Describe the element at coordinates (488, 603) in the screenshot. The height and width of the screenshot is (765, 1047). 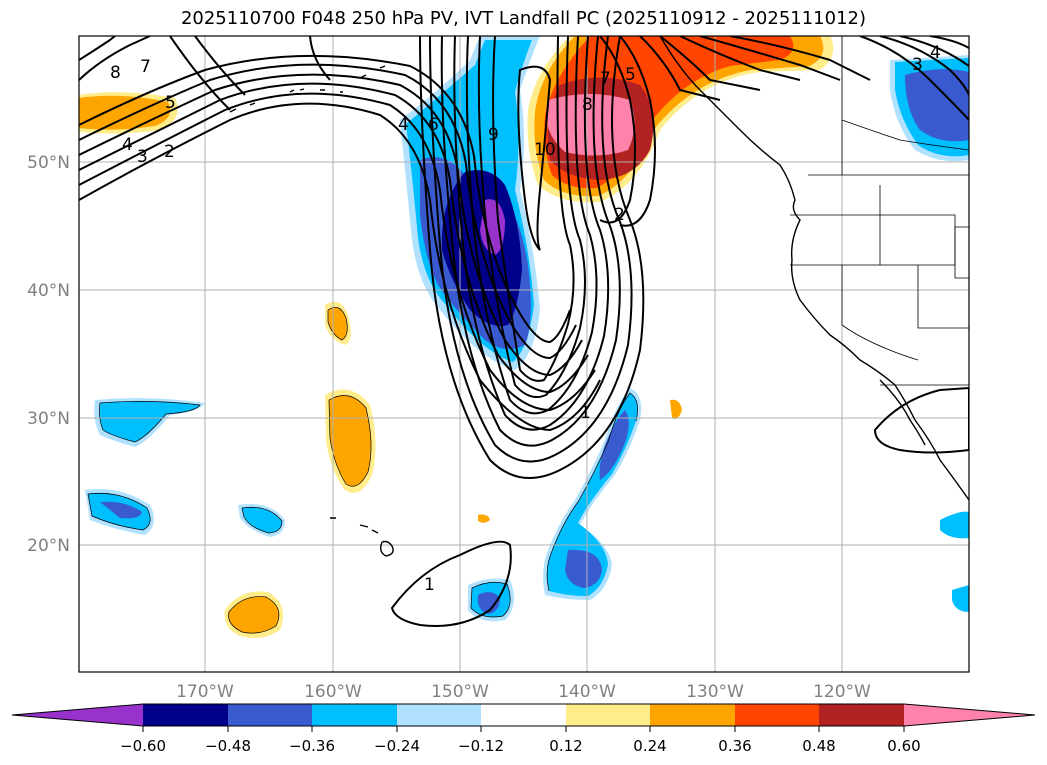
I see `shade-negative-15n-core` at that location.